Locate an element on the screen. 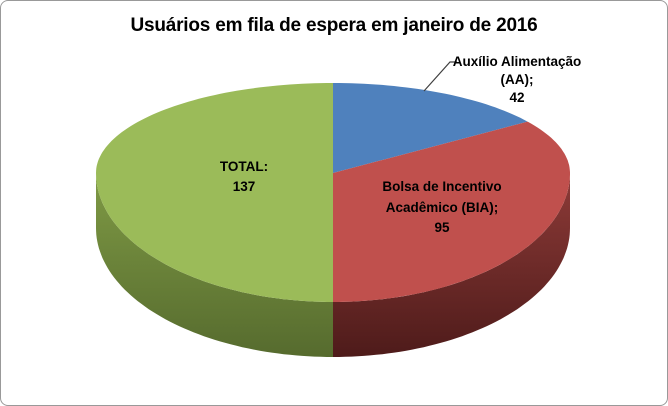 Image resolution: width=668 pixels, height=406 pixels. slice-label-bia: Bolsa de Incentivo Acadêmico (BIA); 95 is located at coordinates (442, 208).